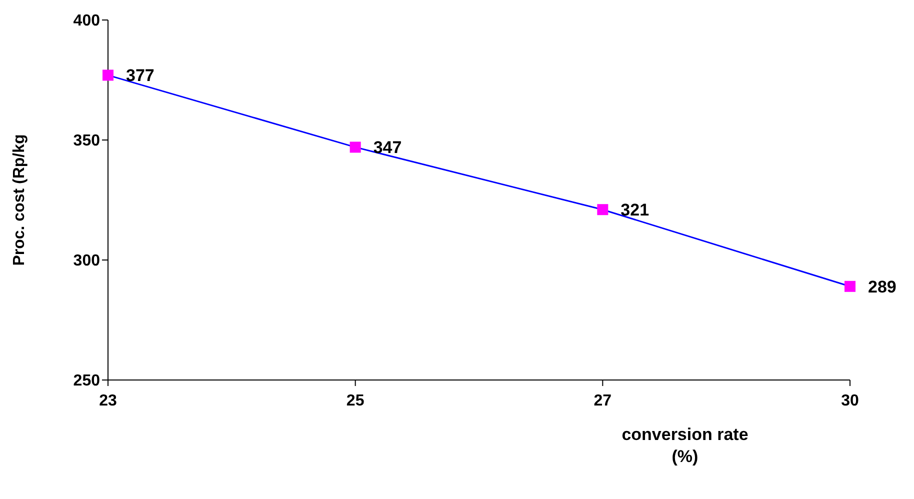 The image size is (914, 499). I want to click on data-label: 289, so click(882, 286).